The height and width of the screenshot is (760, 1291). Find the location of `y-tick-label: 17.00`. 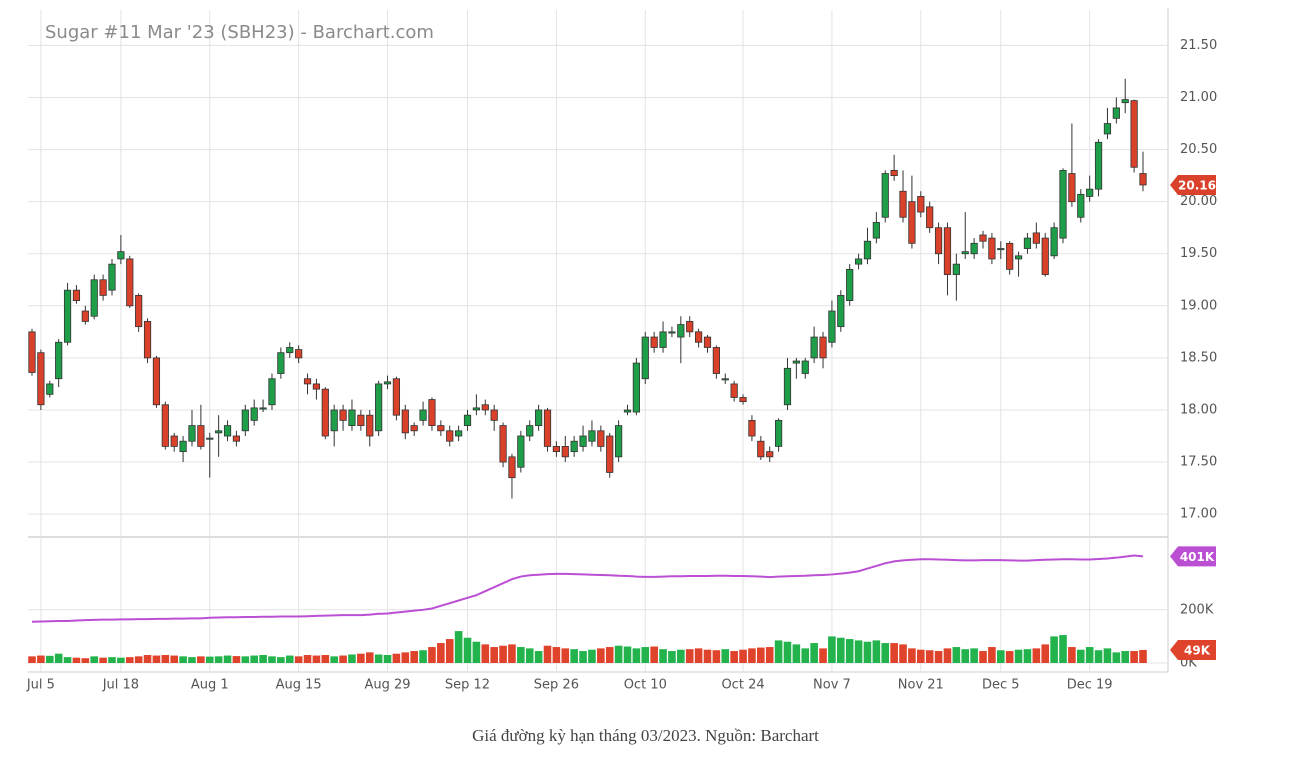

y-tick-label: 17.00 is located at coordinates (1198, 514).